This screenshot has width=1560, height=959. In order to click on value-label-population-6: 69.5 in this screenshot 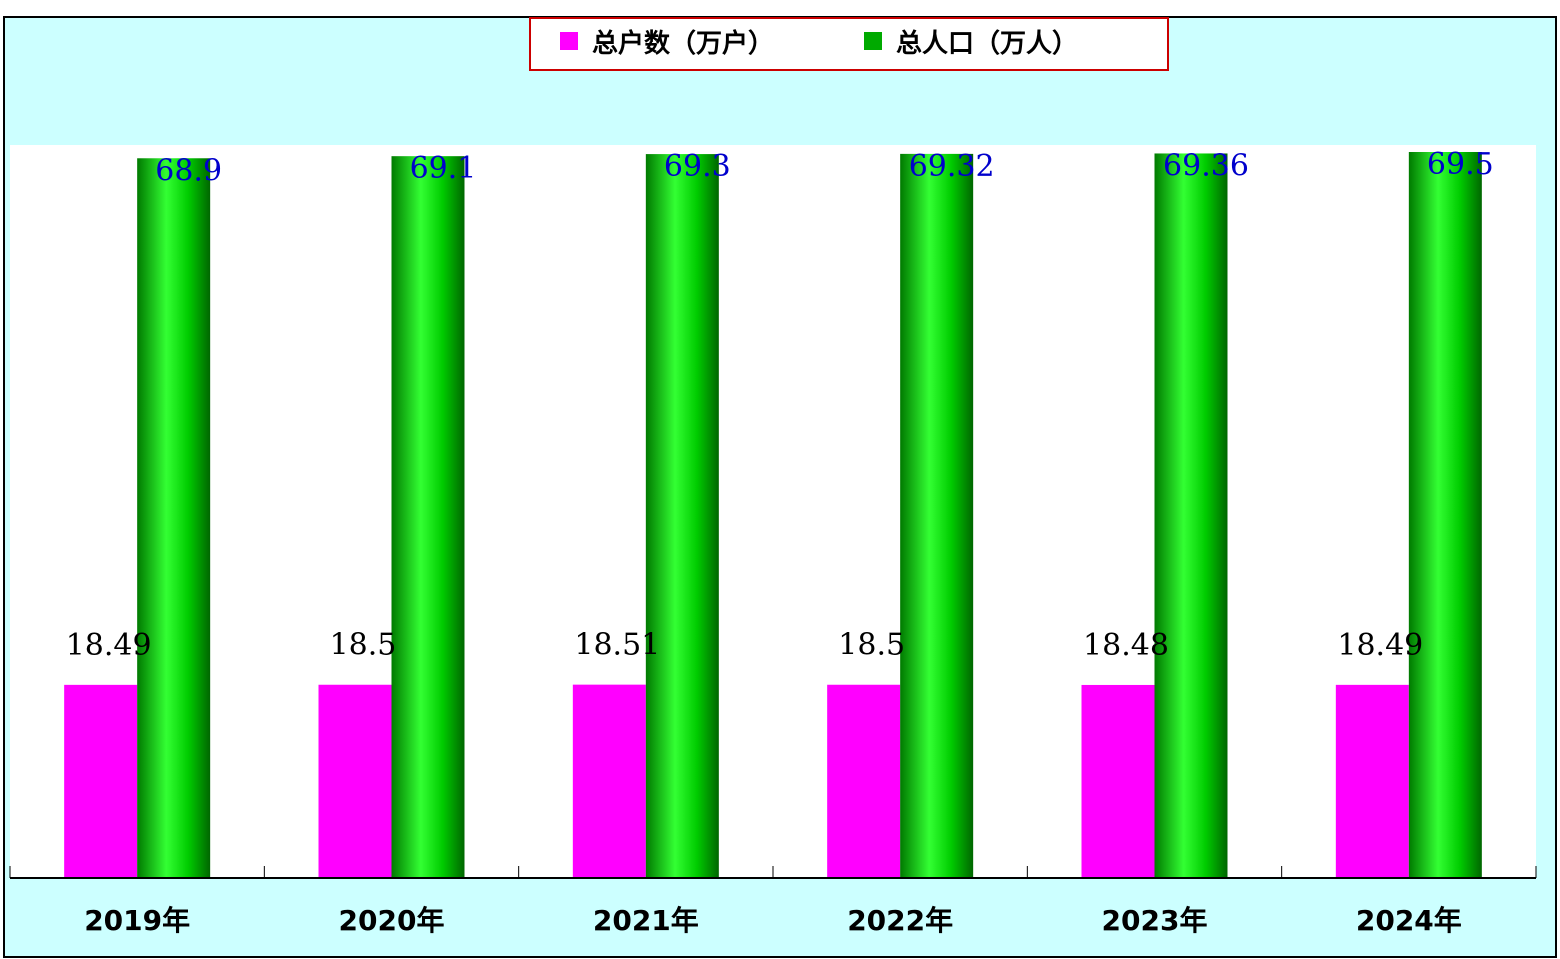, I will do `click(1460, 164)`.